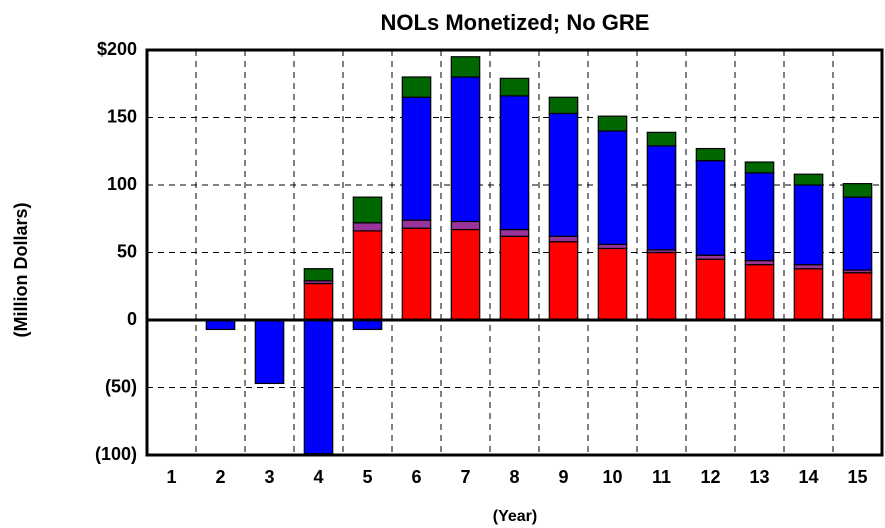  I want to click on x-axis-label: (Year), so click(515, 516).